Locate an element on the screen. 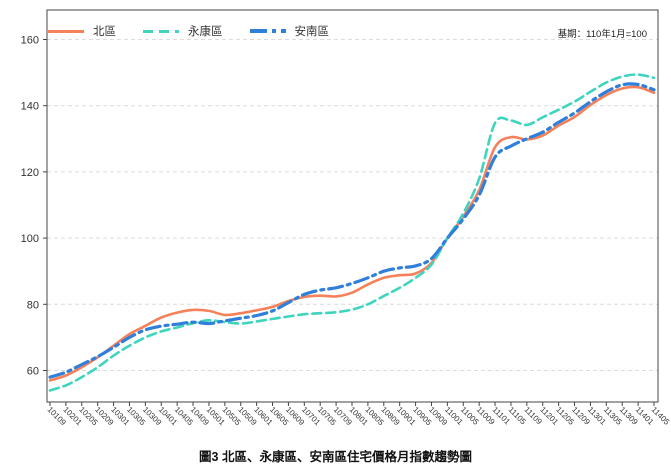 The height and width of the screenshot is (470, 671). legend-swatch-dash-dot is located at coordinates (267, 31).